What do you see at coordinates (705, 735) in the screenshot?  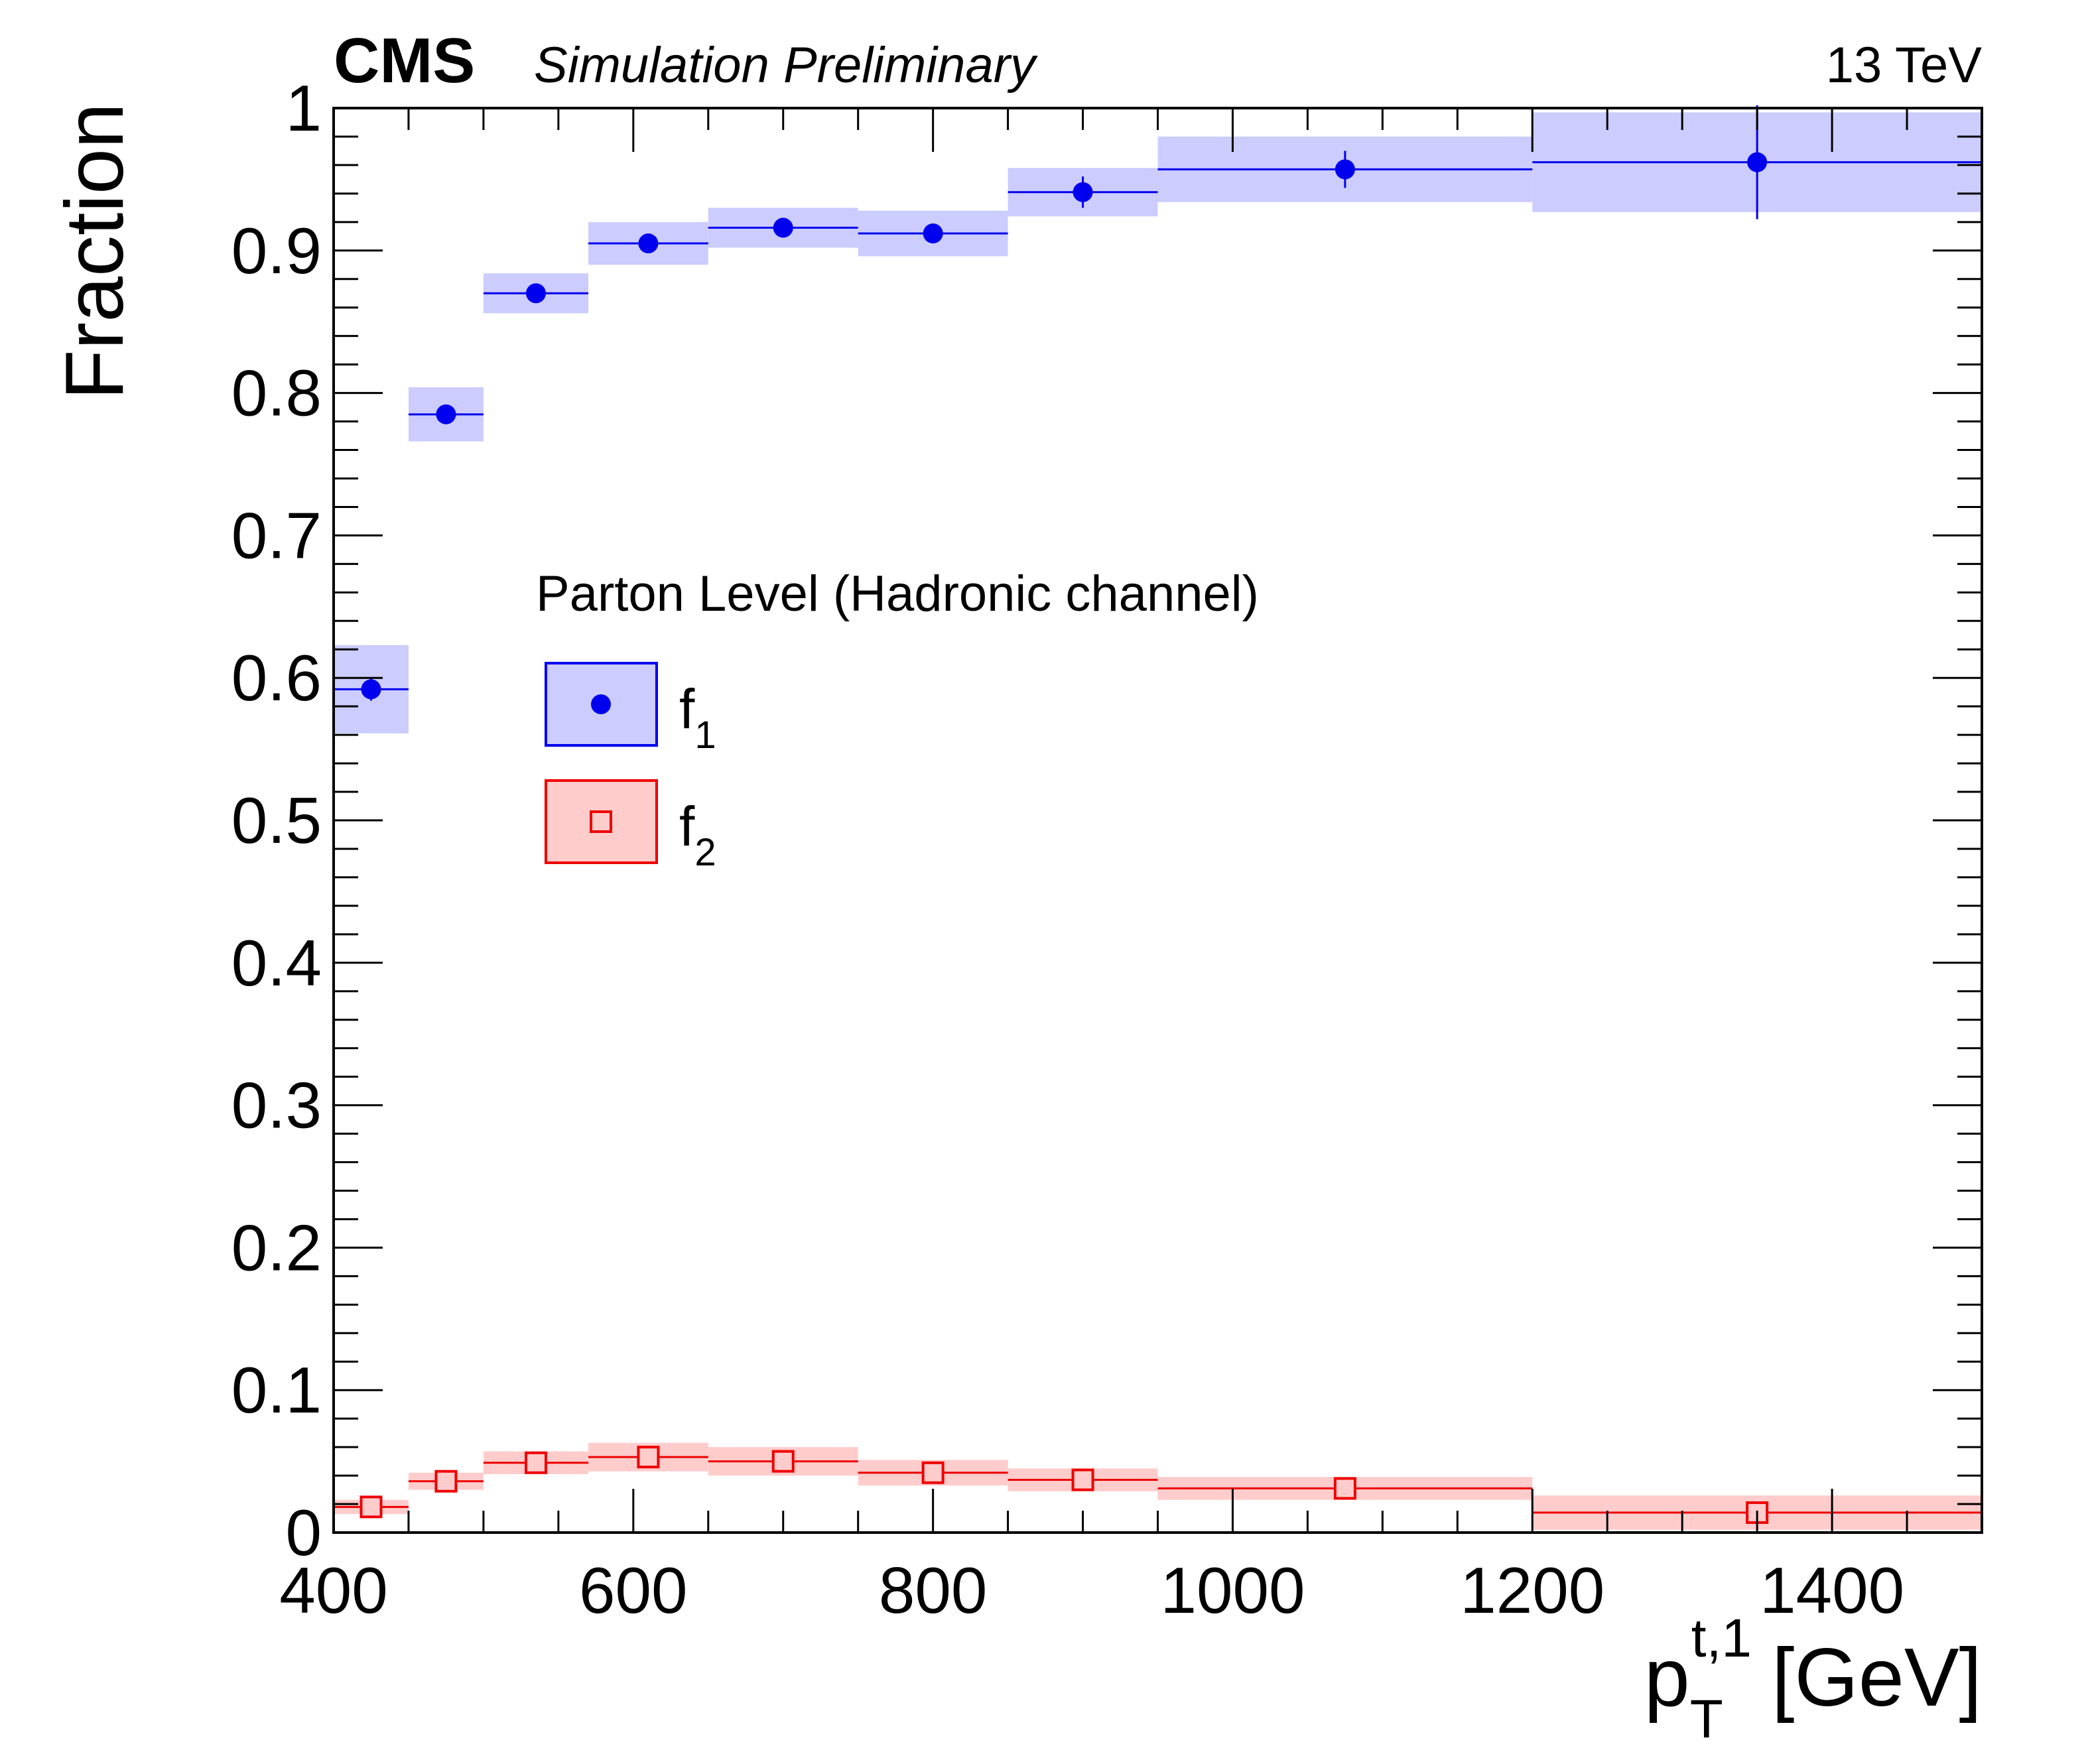 I see `legend-f1-label-subscript: 1` at bounding box center [705, 735].